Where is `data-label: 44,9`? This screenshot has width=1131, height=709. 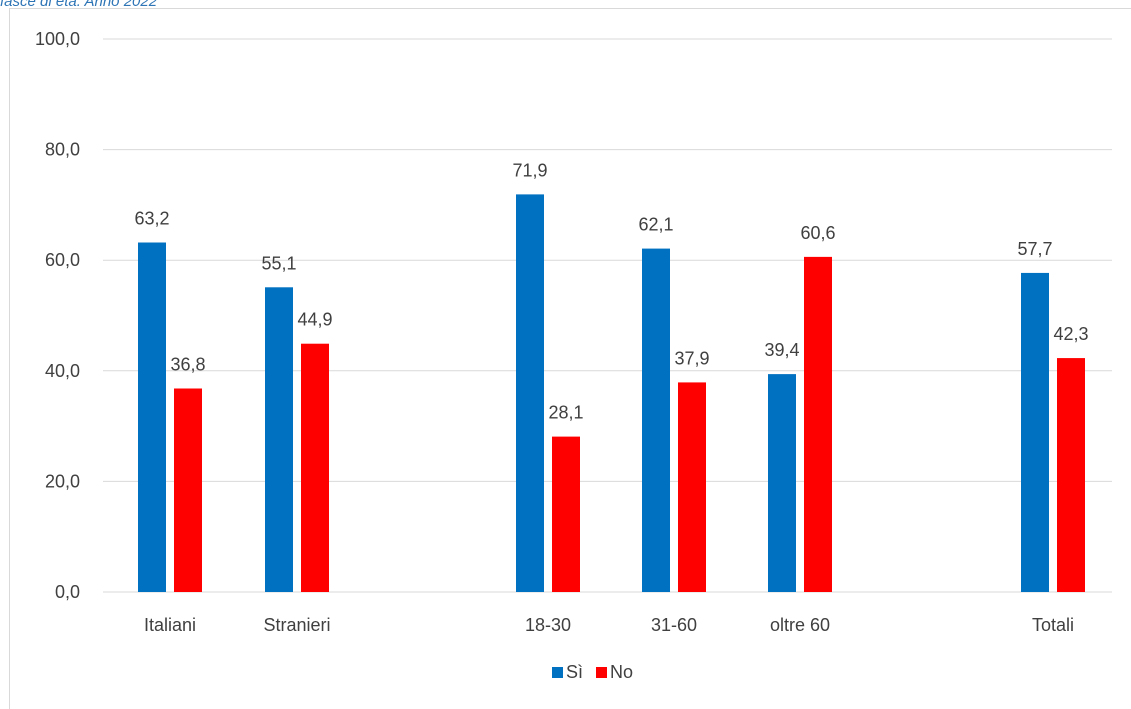
data-label: 44,9 is located at coordinates (314, 320).